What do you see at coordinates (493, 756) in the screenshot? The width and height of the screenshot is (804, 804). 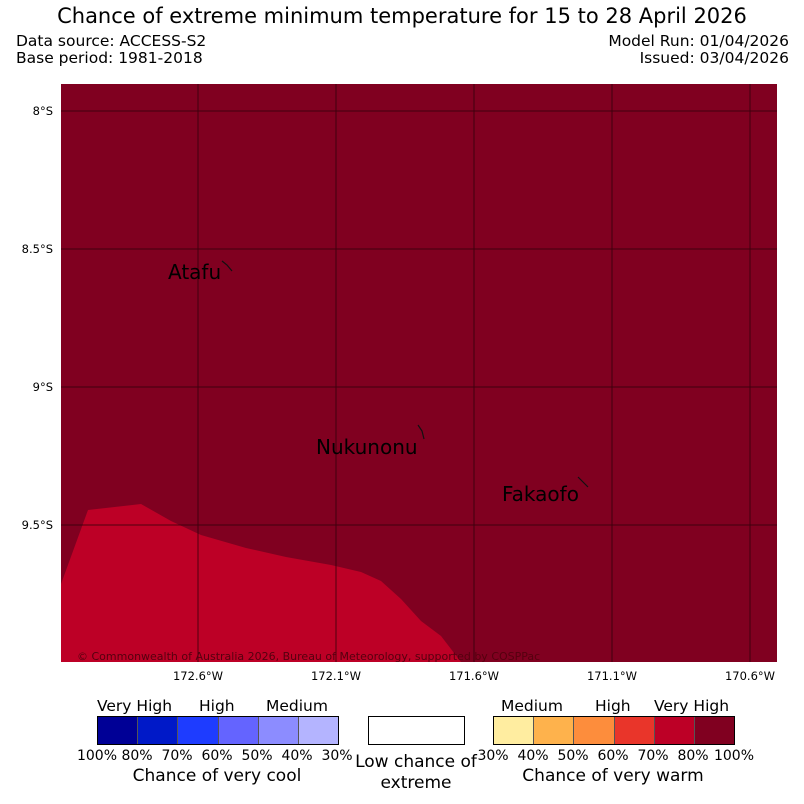 I see `warm-tick-30: 30%` at bounding box center [493, 756].